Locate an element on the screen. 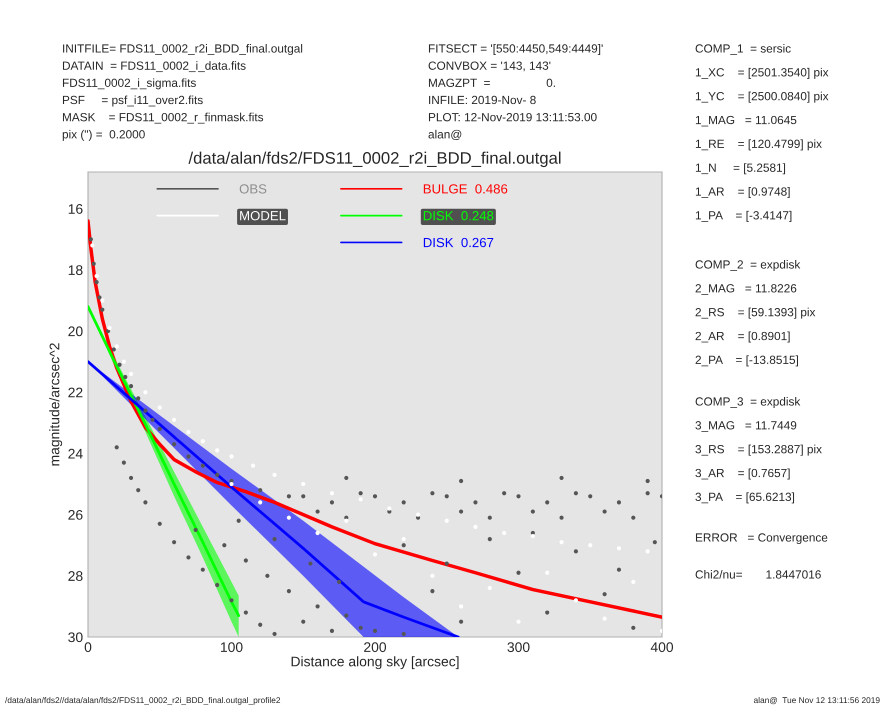  x-axis-title: Distance along sky [arcsec] is located at coordinates (375, 663).